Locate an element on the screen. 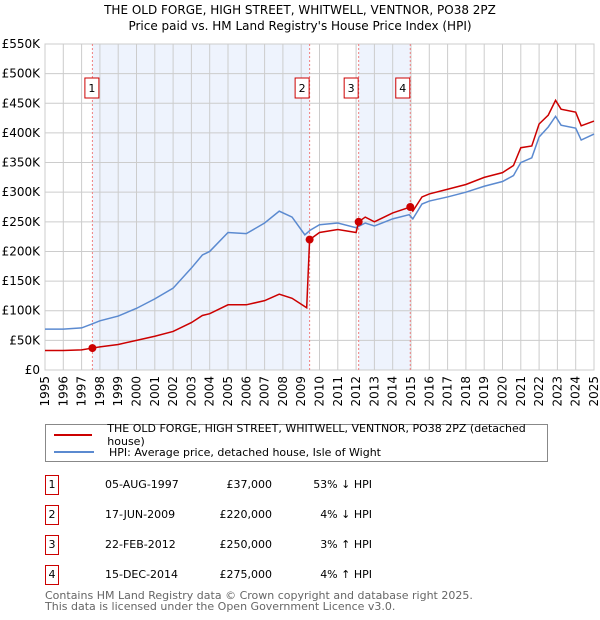 The width and height of the screenshot is (600, 620). transaction-date: 05-AUG-1997 is located at coordinates (142, 484).